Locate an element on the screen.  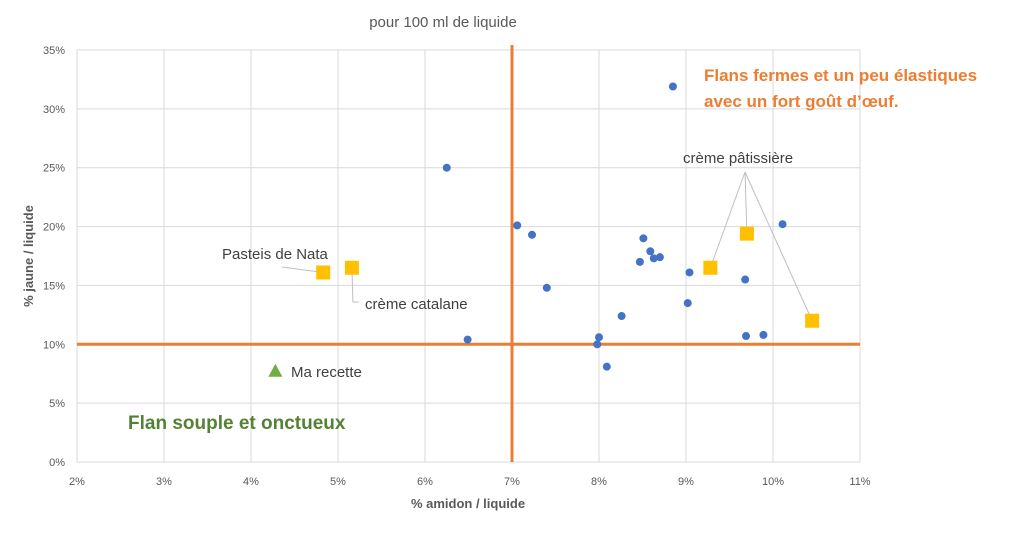
label-firm-flans-line1: Flans fermes et un peu élastiques is located at coordinates (840, 75).